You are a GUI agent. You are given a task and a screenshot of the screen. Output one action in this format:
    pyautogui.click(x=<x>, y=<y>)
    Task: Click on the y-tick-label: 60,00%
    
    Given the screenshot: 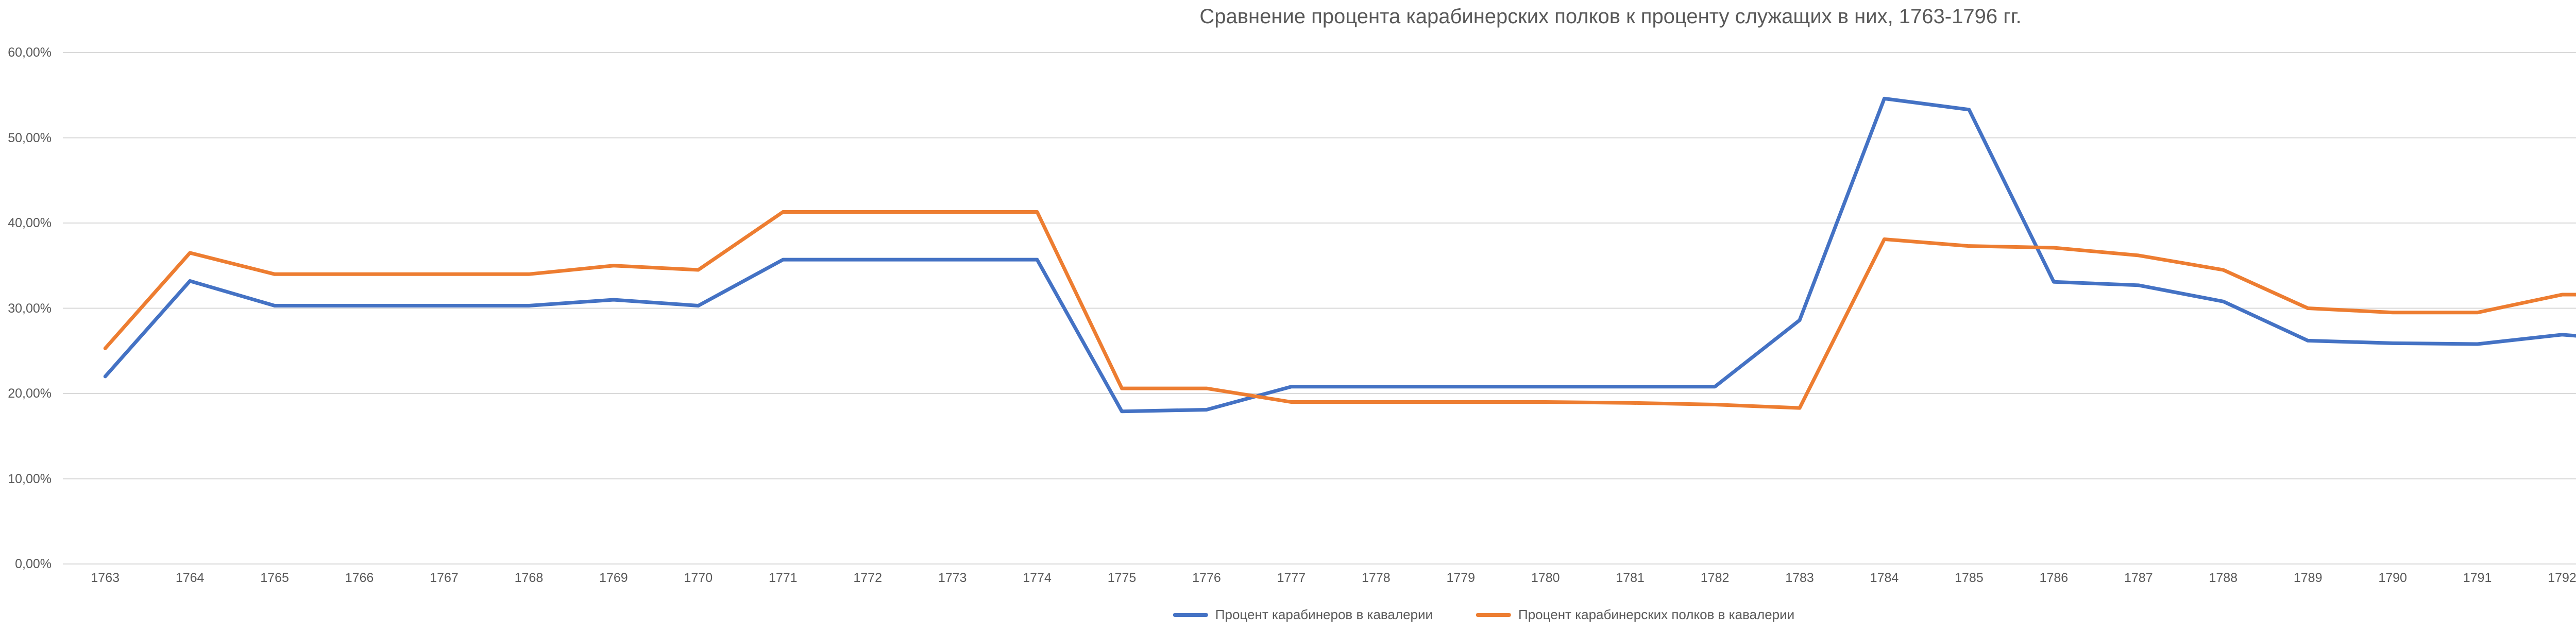 What is the action you would take?
    pyautogui.click(x=30, y=52)
    